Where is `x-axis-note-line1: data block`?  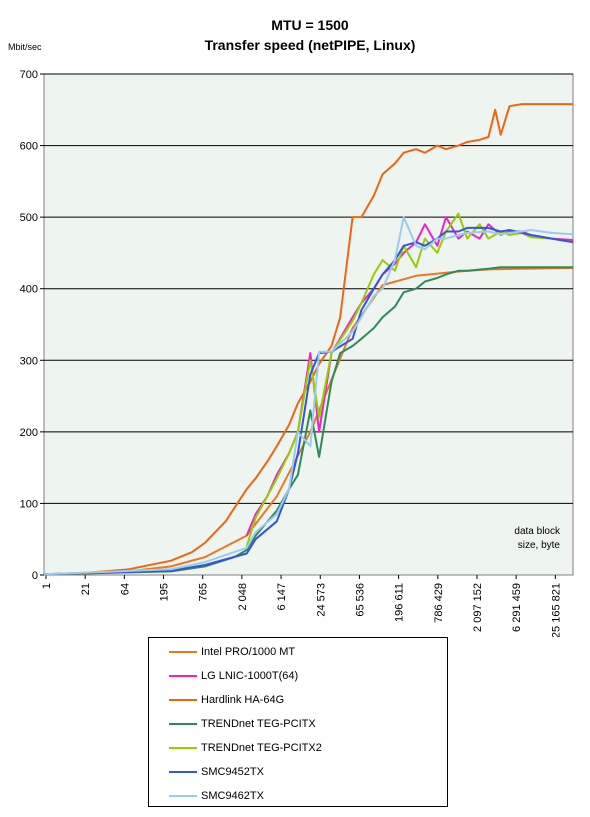
x-axis-note-line1: data block is located at coordinates (537, 531).